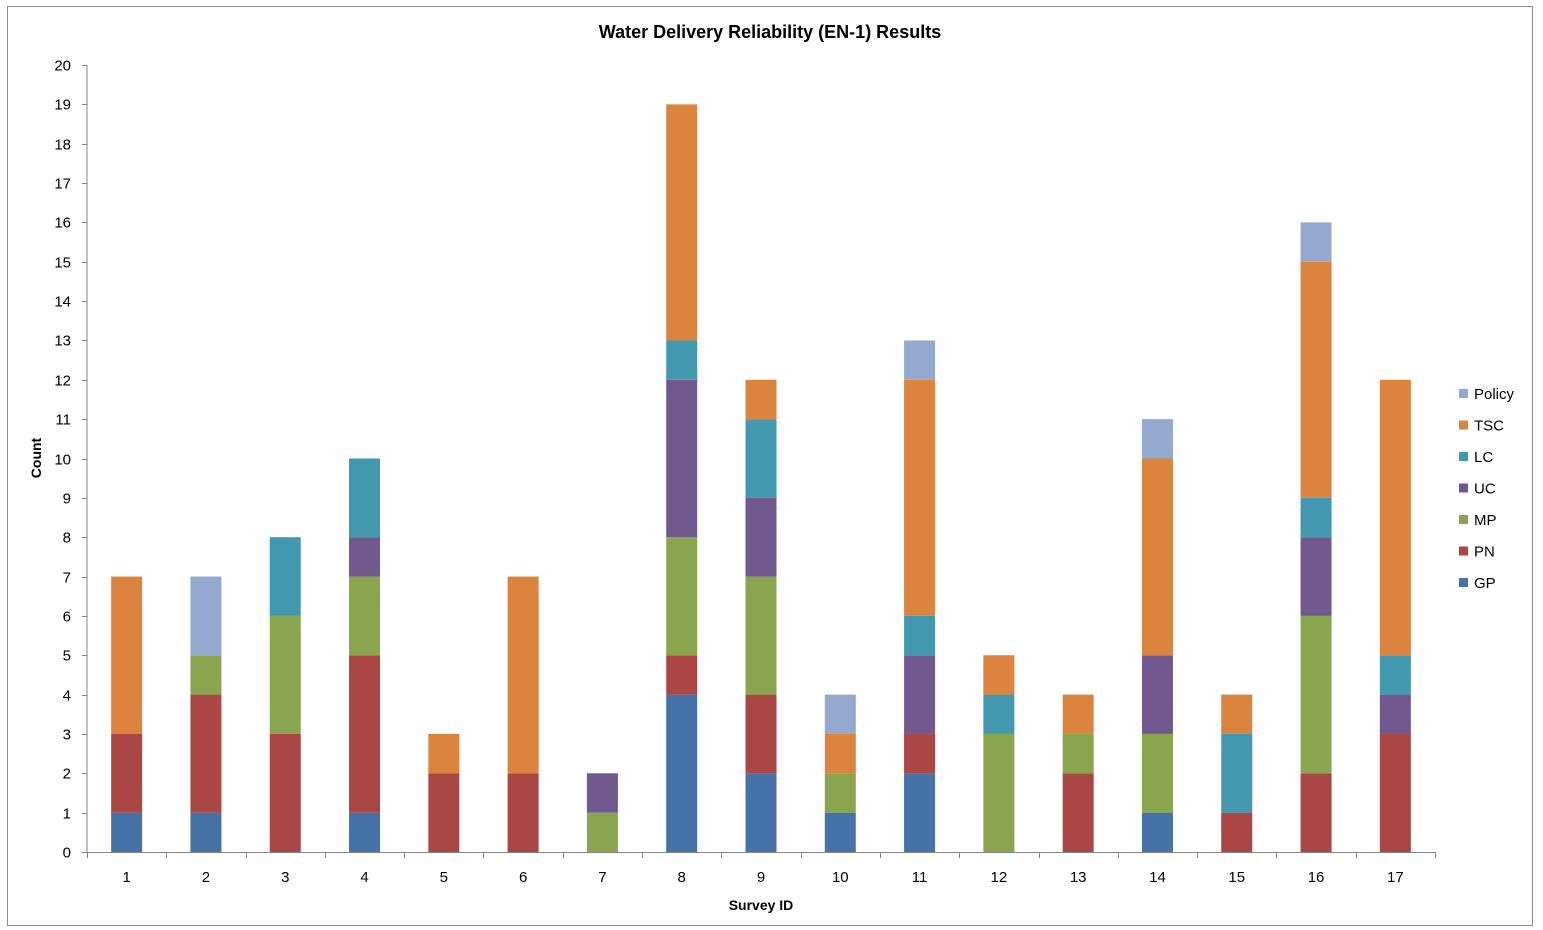  I want to click on x-tick-label: 6, so click(523, 877).